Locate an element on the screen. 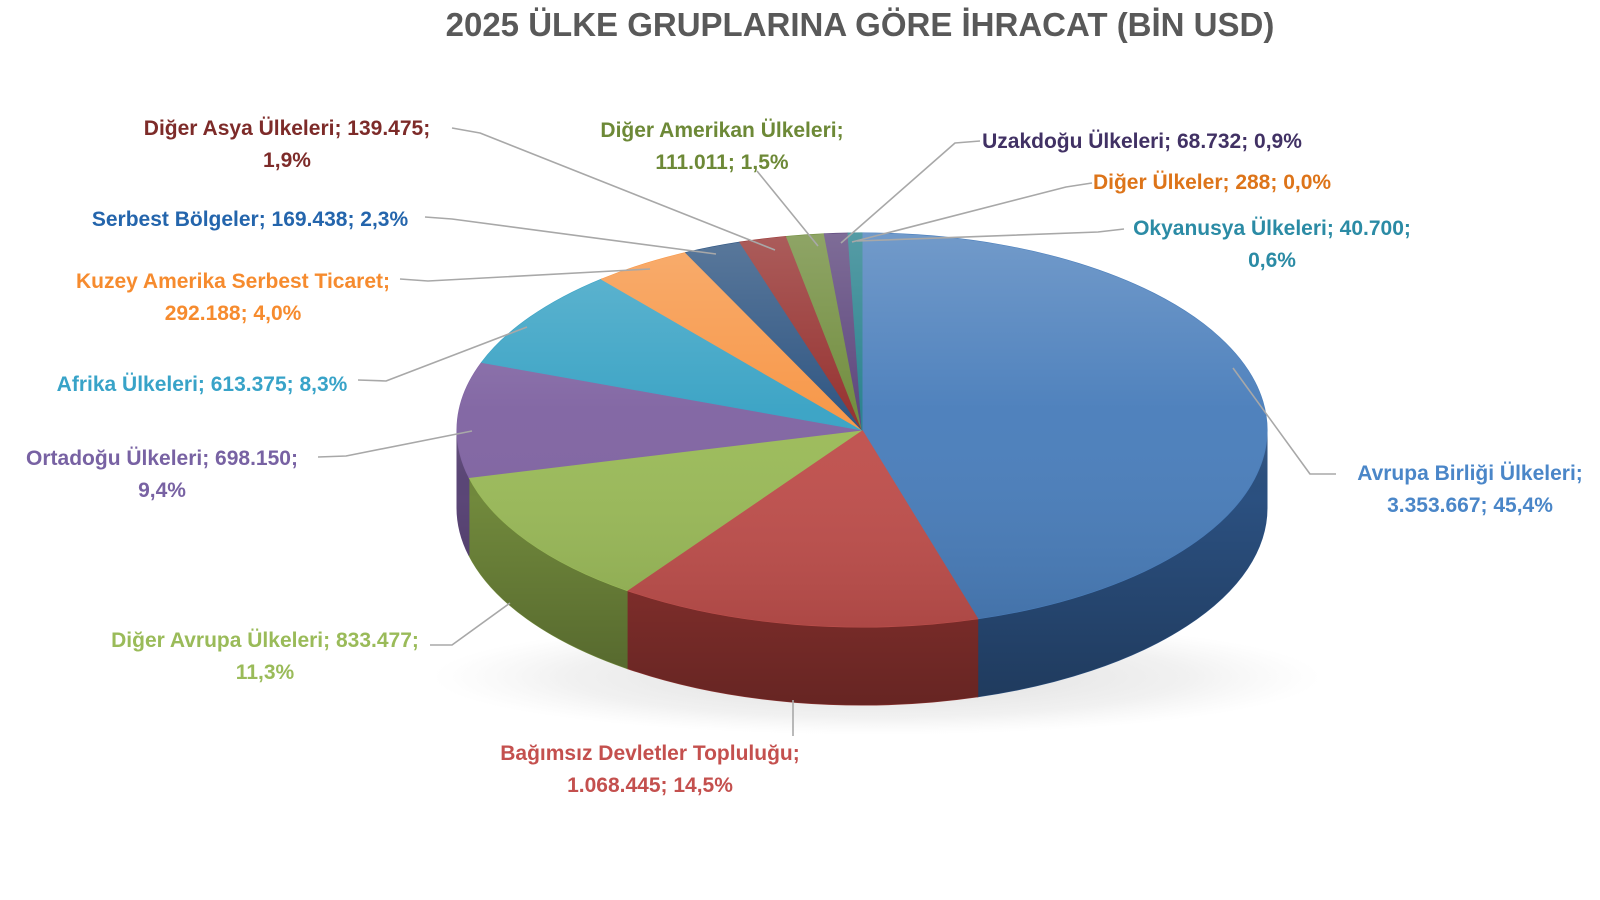 This screenshot has width=1600, height=900. leader-line-diger-amerikan is located at coordinates (787, 208).